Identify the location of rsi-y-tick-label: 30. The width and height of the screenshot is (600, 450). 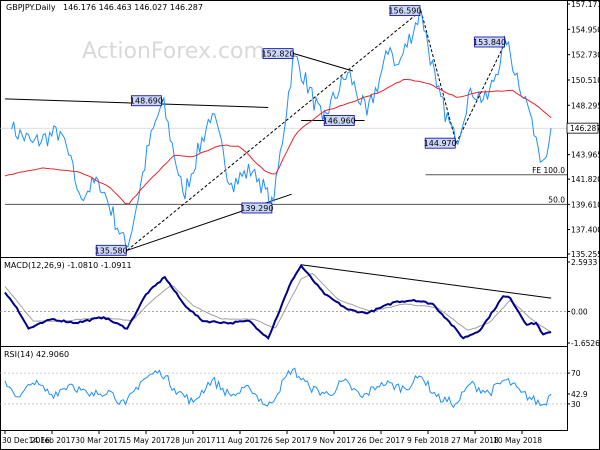
(576, 404).